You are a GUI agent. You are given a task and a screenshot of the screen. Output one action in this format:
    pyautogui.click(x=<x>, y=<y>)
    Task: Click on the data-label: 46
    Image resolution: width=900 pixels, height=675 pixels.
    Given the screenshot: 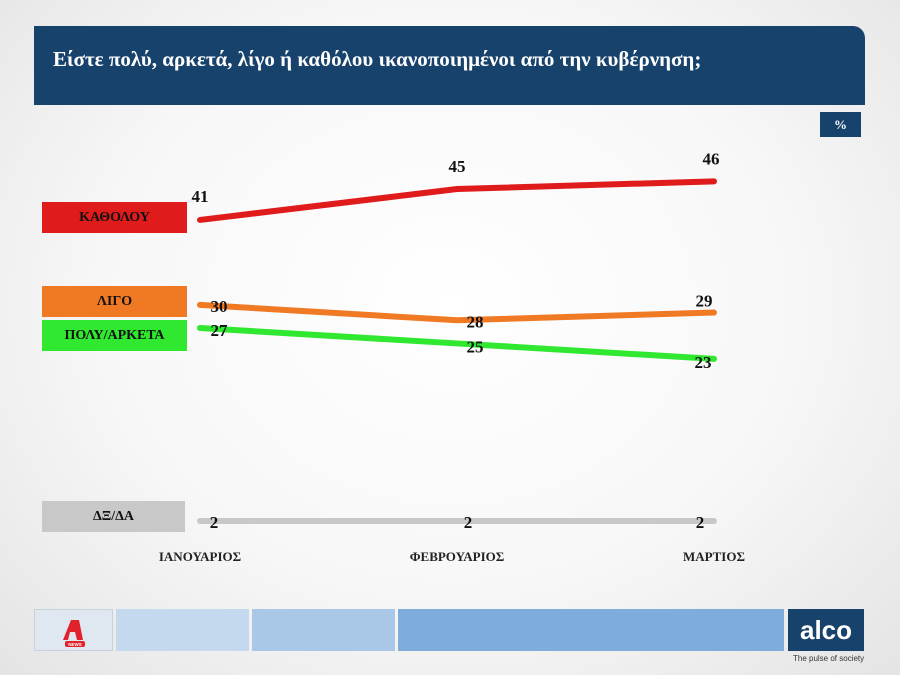 What is the action you would take?
    pyautogui.click(x=711, y=158)
    